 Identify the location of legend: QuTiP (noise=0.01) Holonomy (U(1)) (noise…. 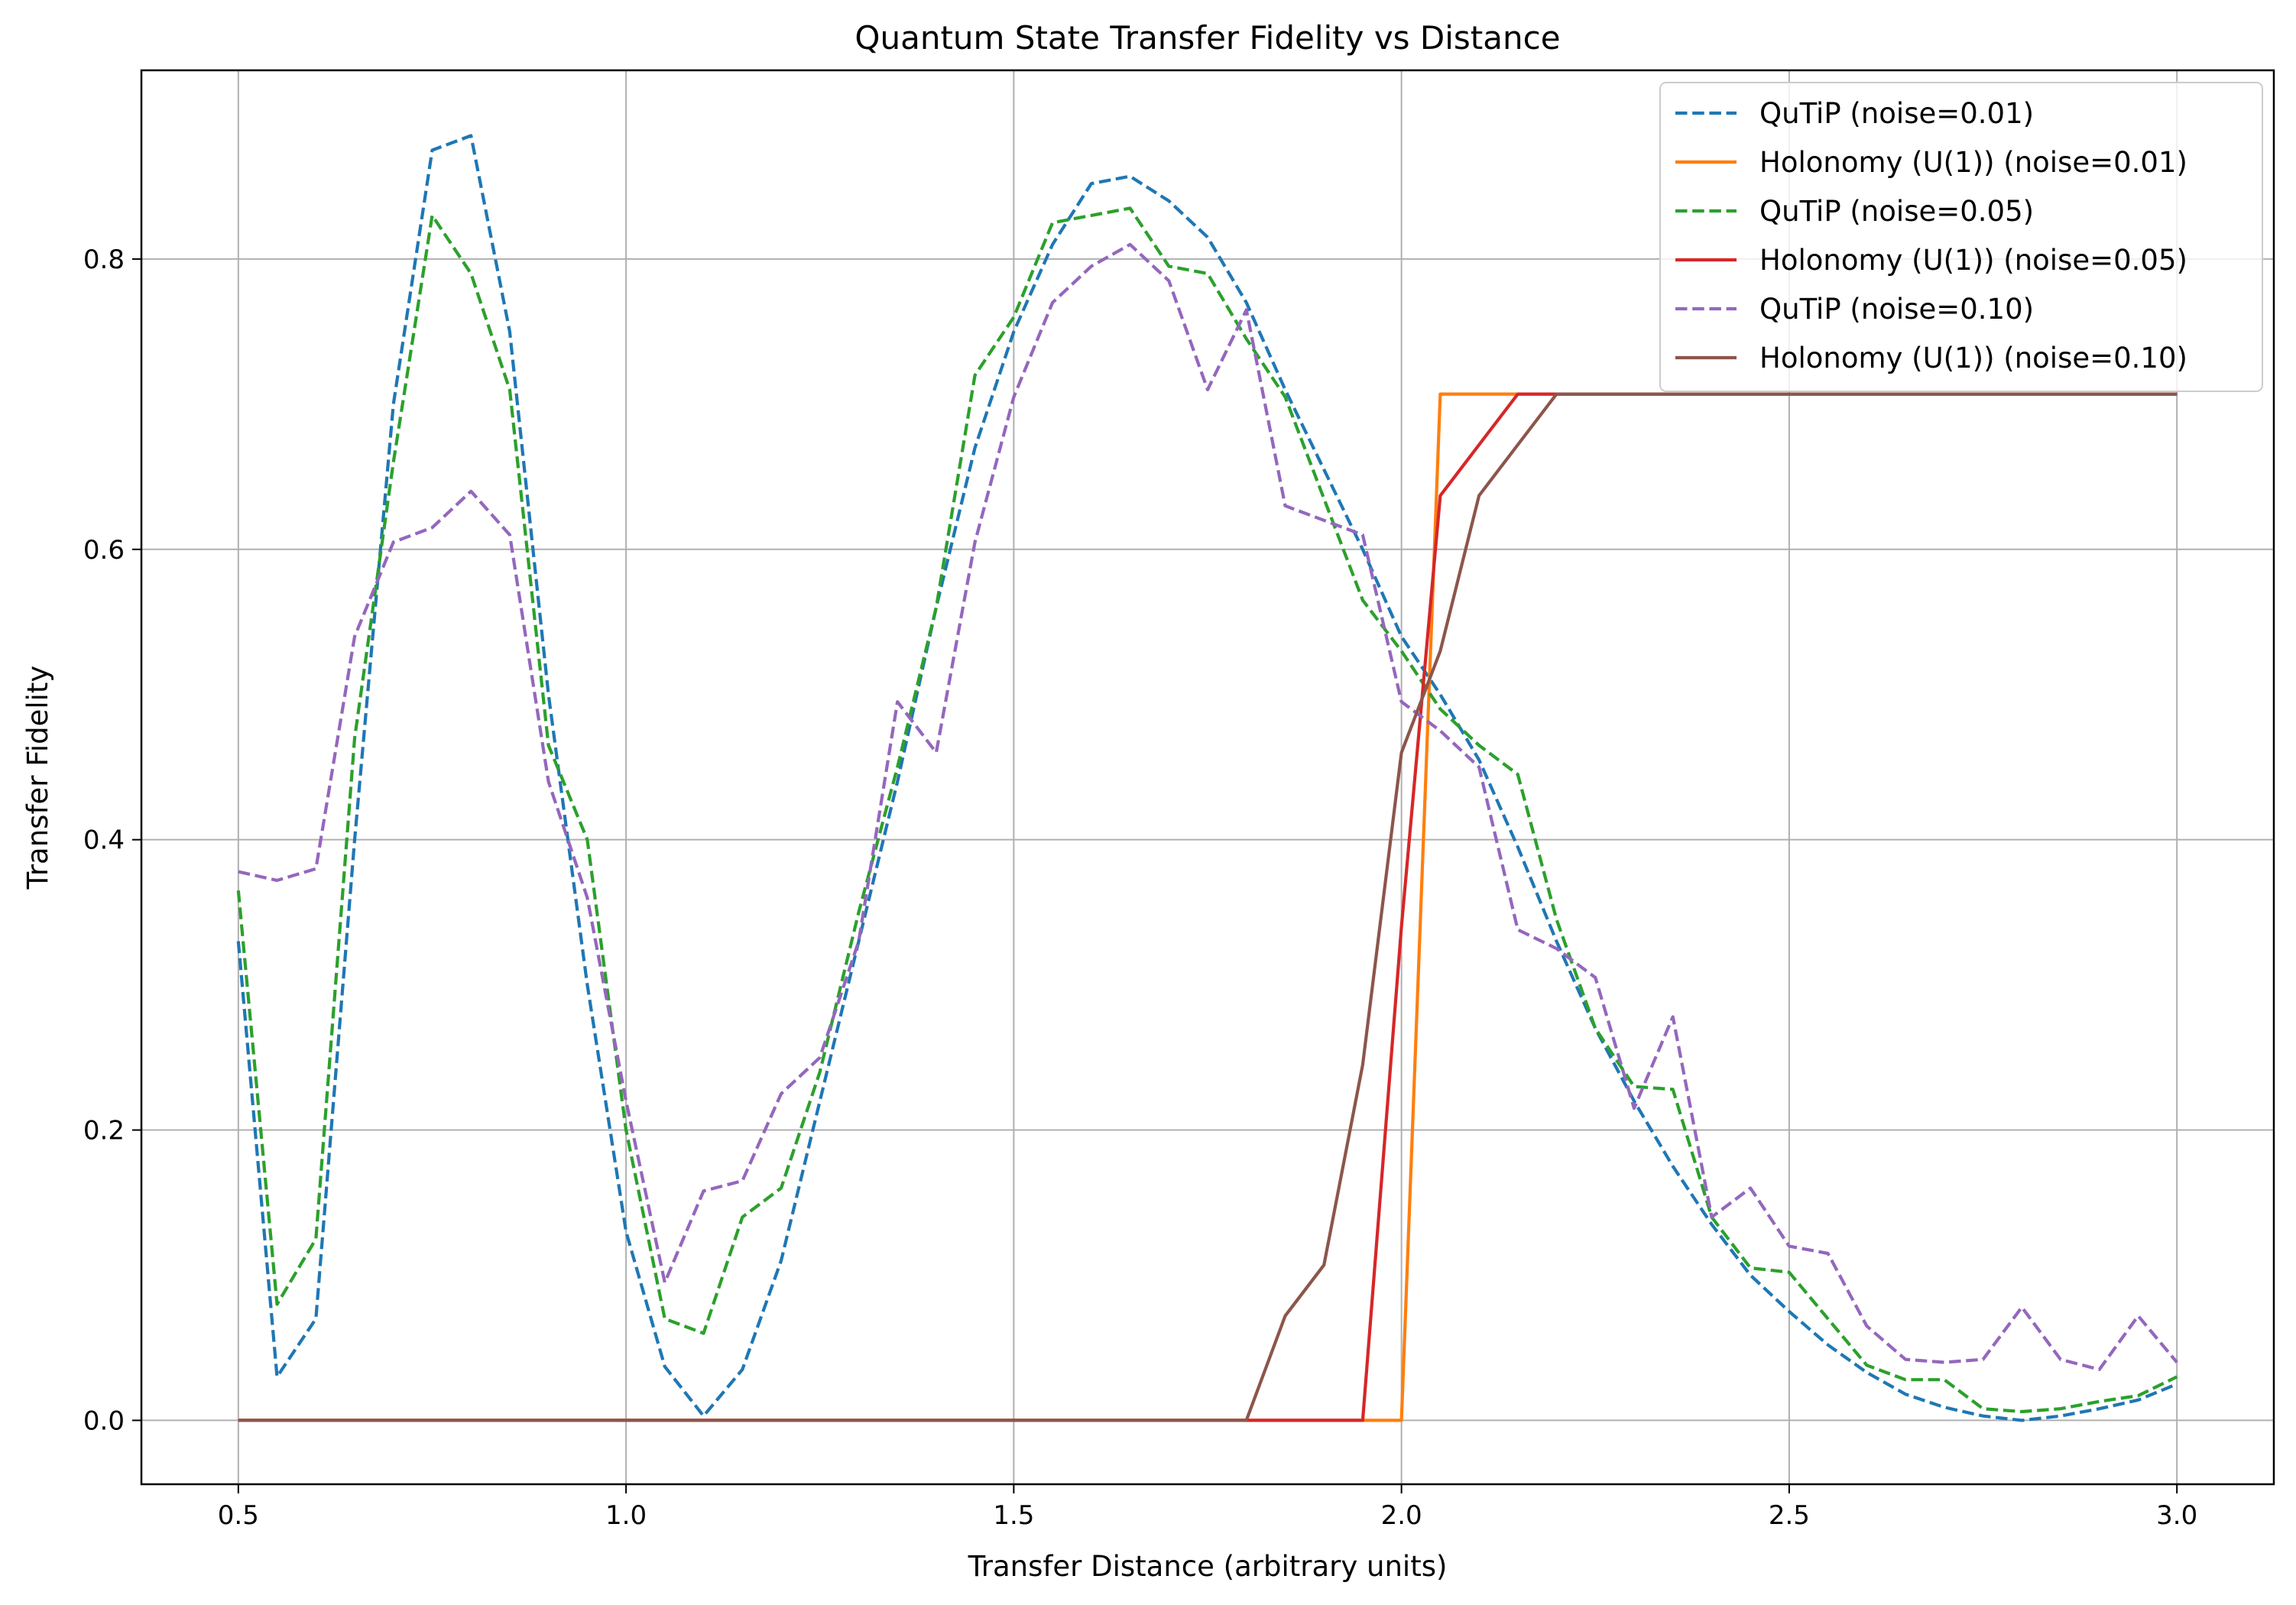
(1961, 237).